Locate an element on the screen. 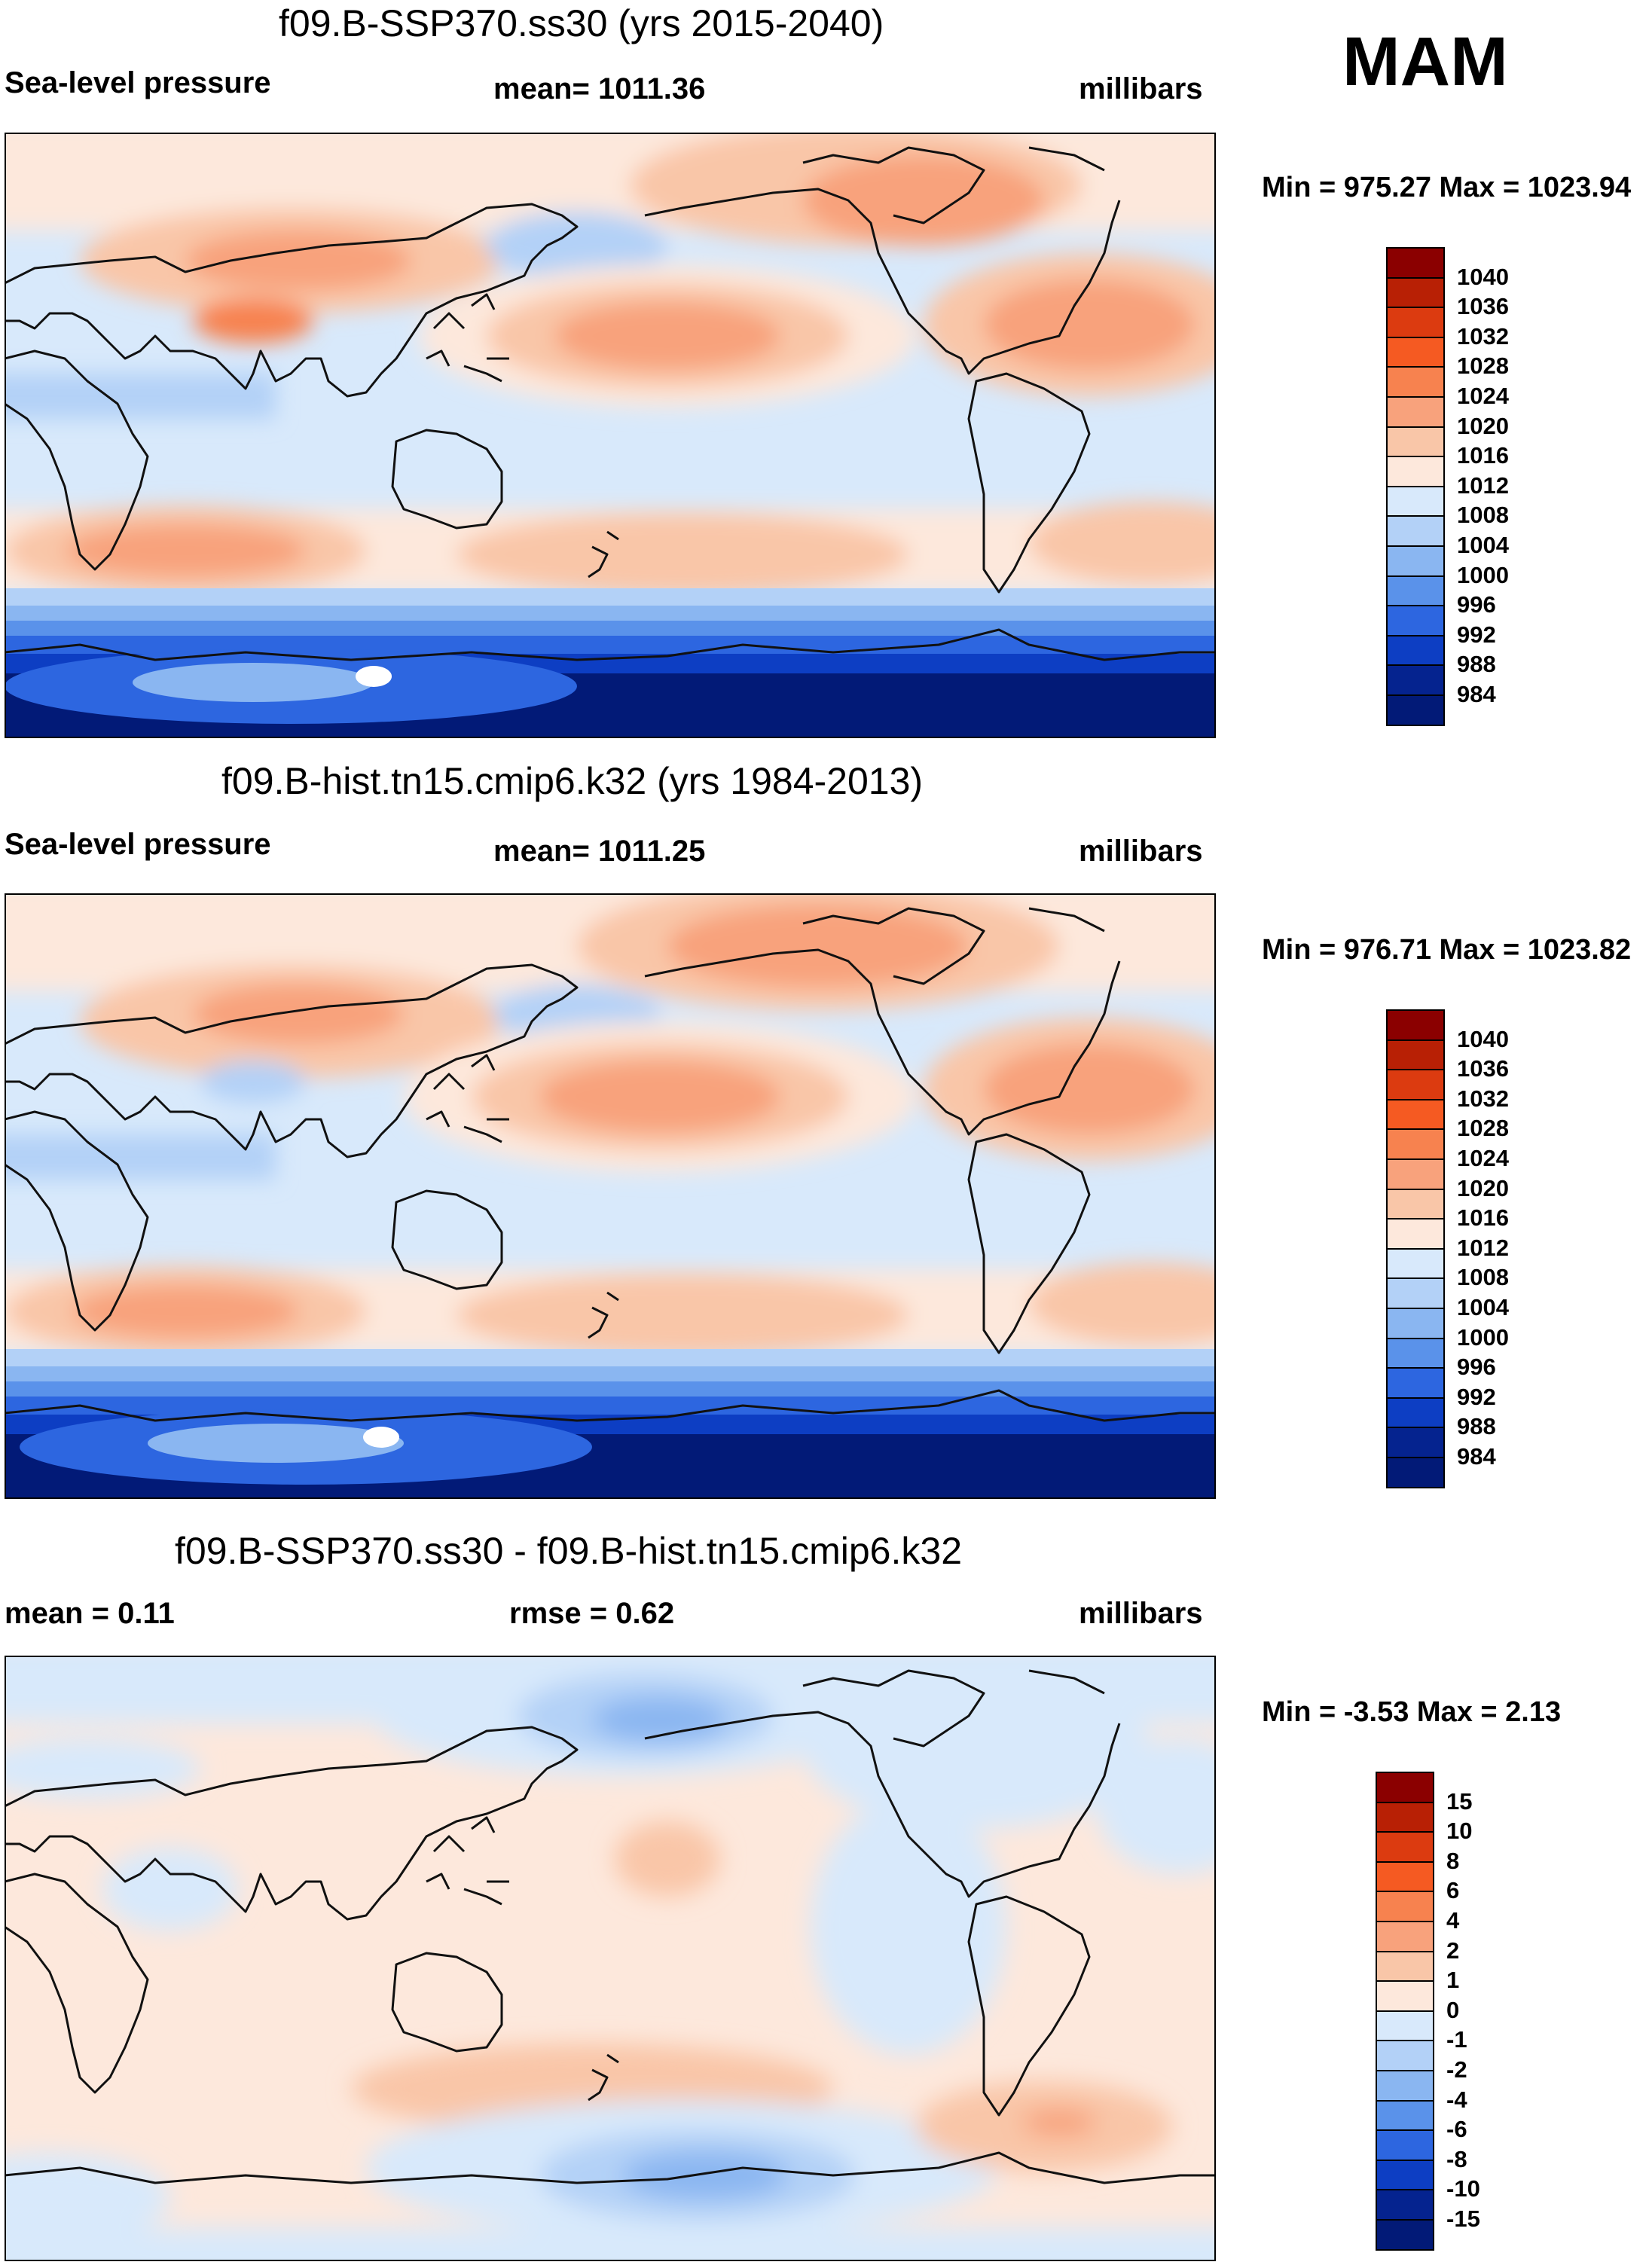  panel-2-mean: mean= 1011.25 is located at coordinates (599, 851).